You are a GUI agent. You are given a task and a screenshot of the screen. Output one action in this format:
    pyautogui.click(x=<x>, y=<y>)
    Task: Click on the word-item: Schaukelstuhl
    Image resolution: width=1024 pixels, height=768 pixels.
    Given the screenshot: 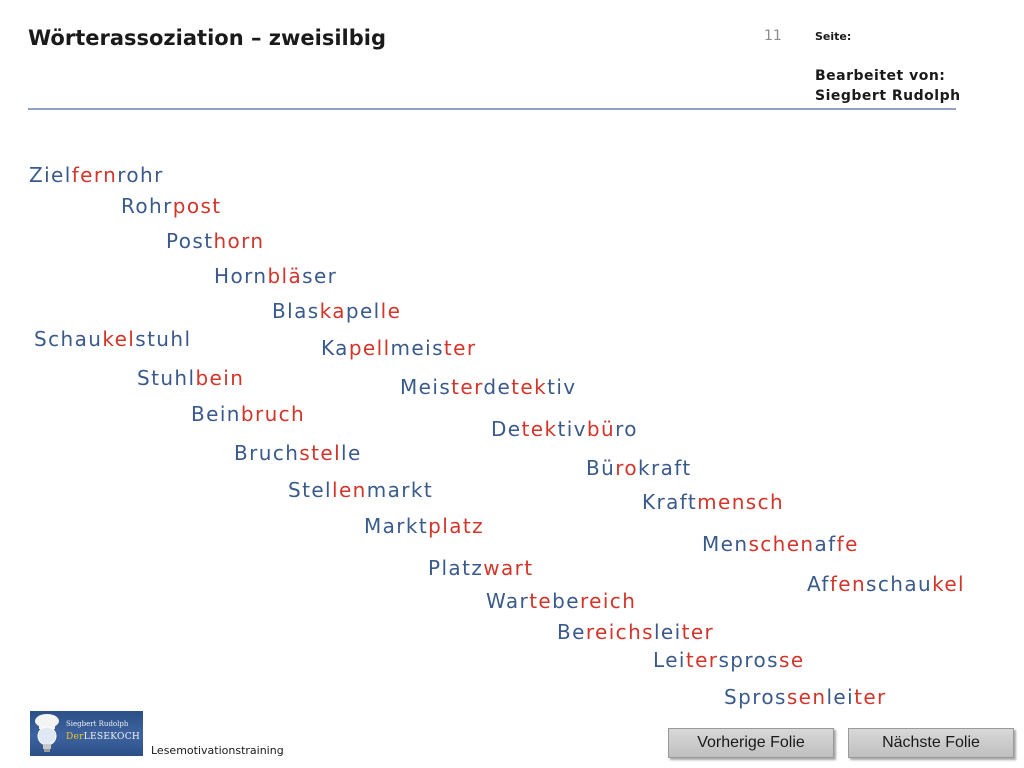 What is the action you would take?
    pyautogui.click(x=112, y=339)
    